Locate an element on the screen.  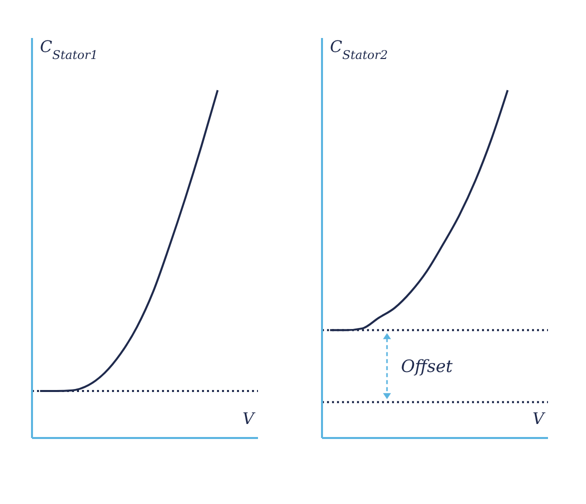
y-axis-title: C$_{Stator2}$ is located at coordinates (359, 49).